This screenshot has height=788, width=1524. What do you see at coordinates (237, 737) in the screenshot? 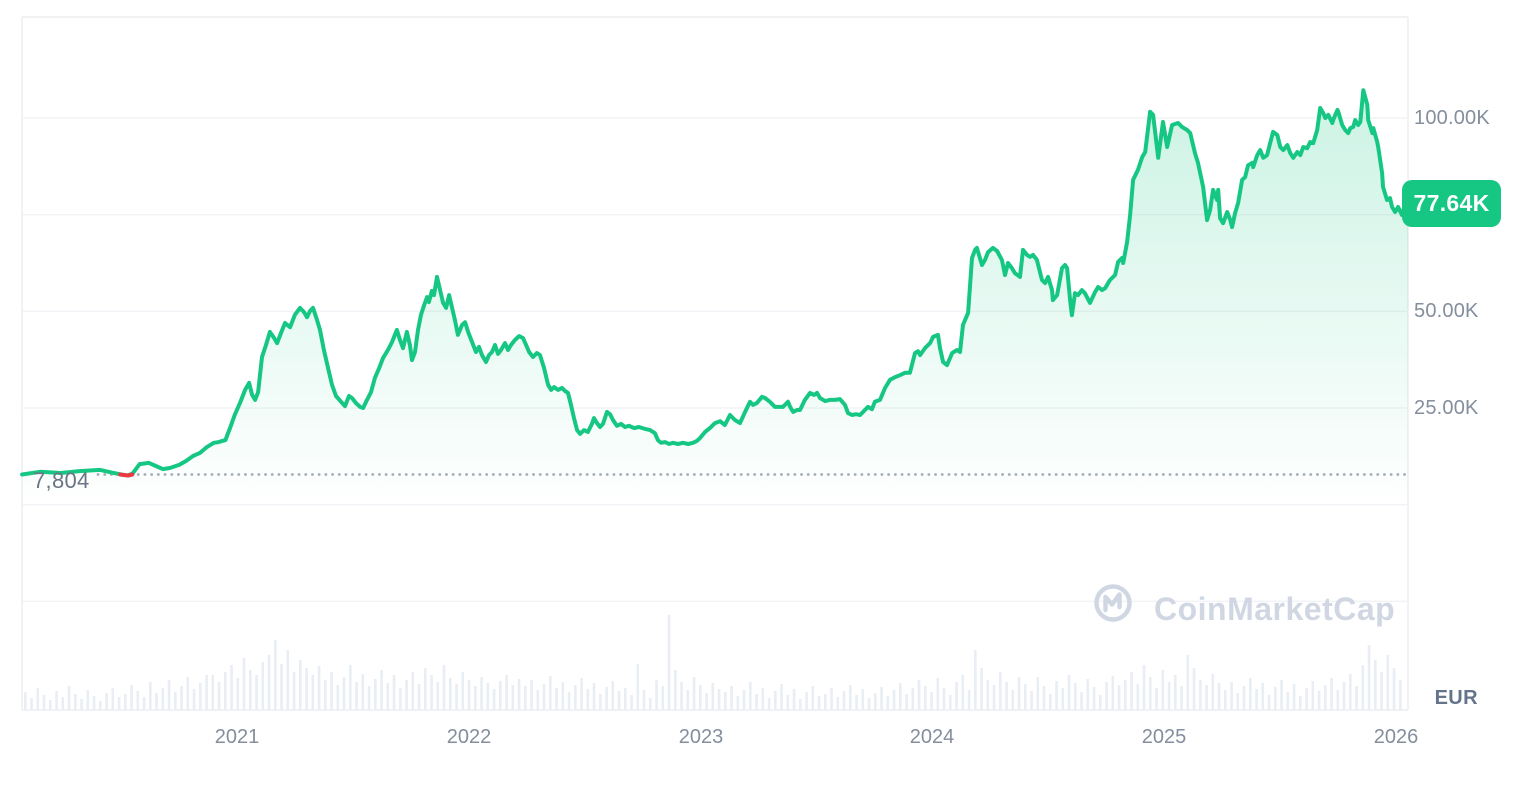
I see `x-axis-label-2021: 2021` at bounding box center [237, 737].